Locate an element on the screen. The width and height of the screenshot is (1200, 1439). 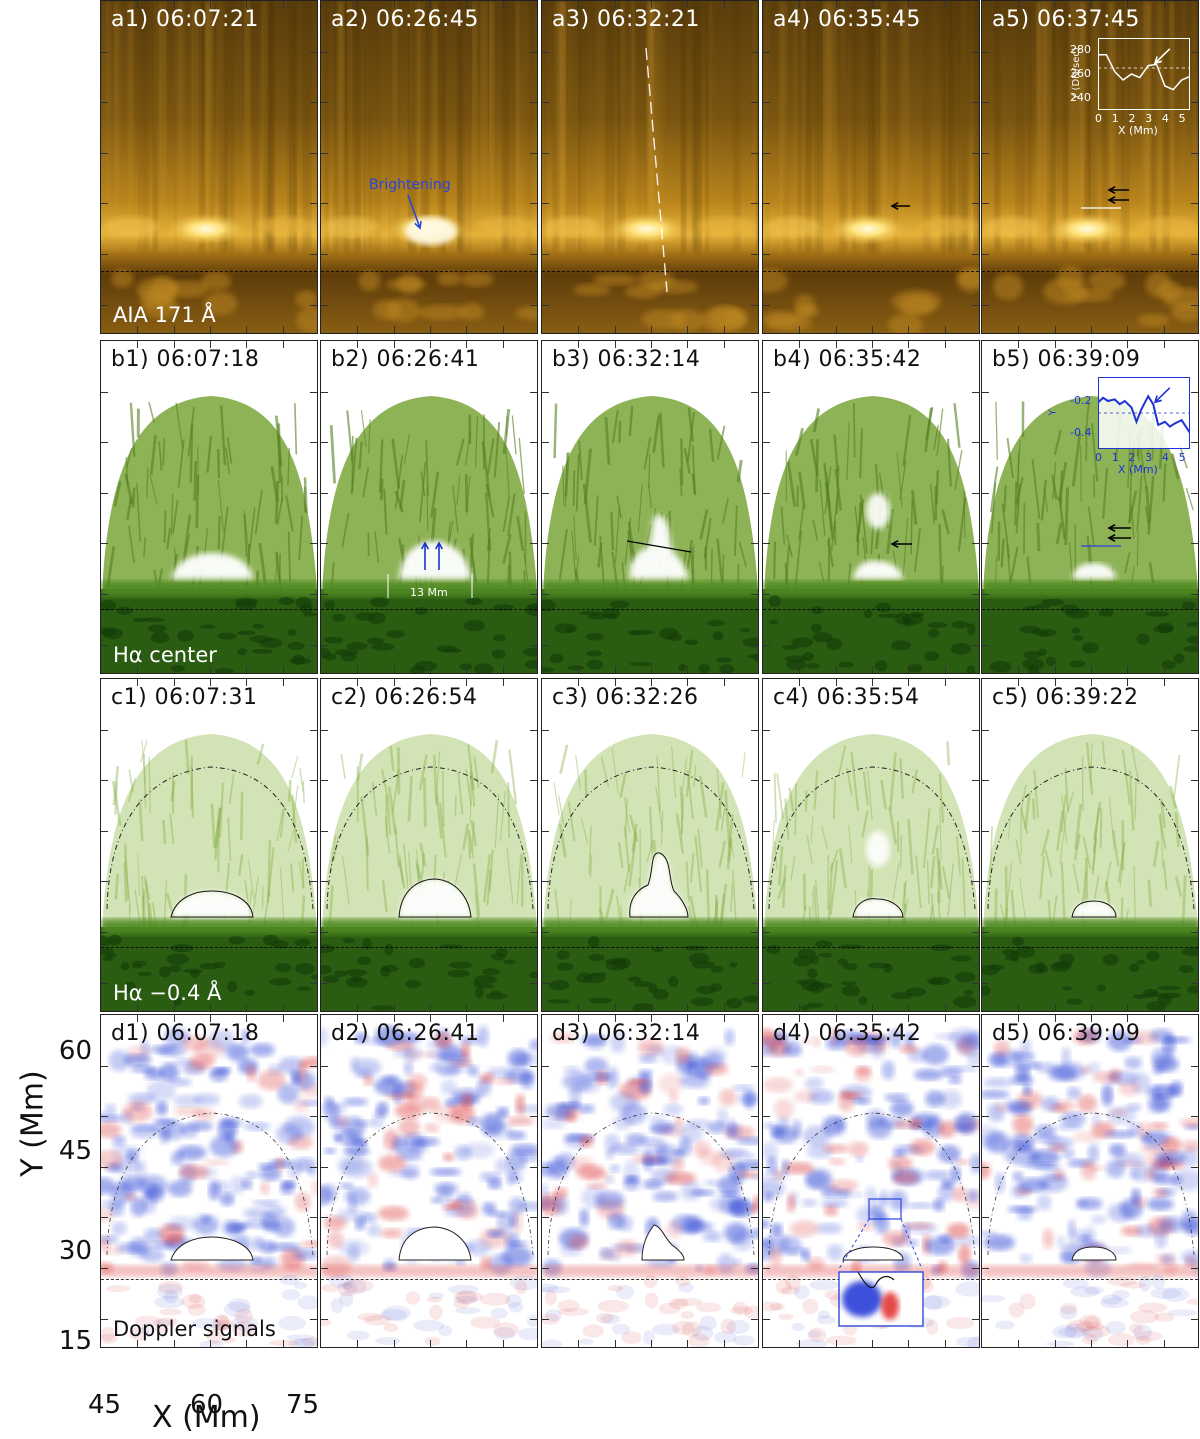
x-axis-title: X (Mm) is located at coordinates (206, 1417).